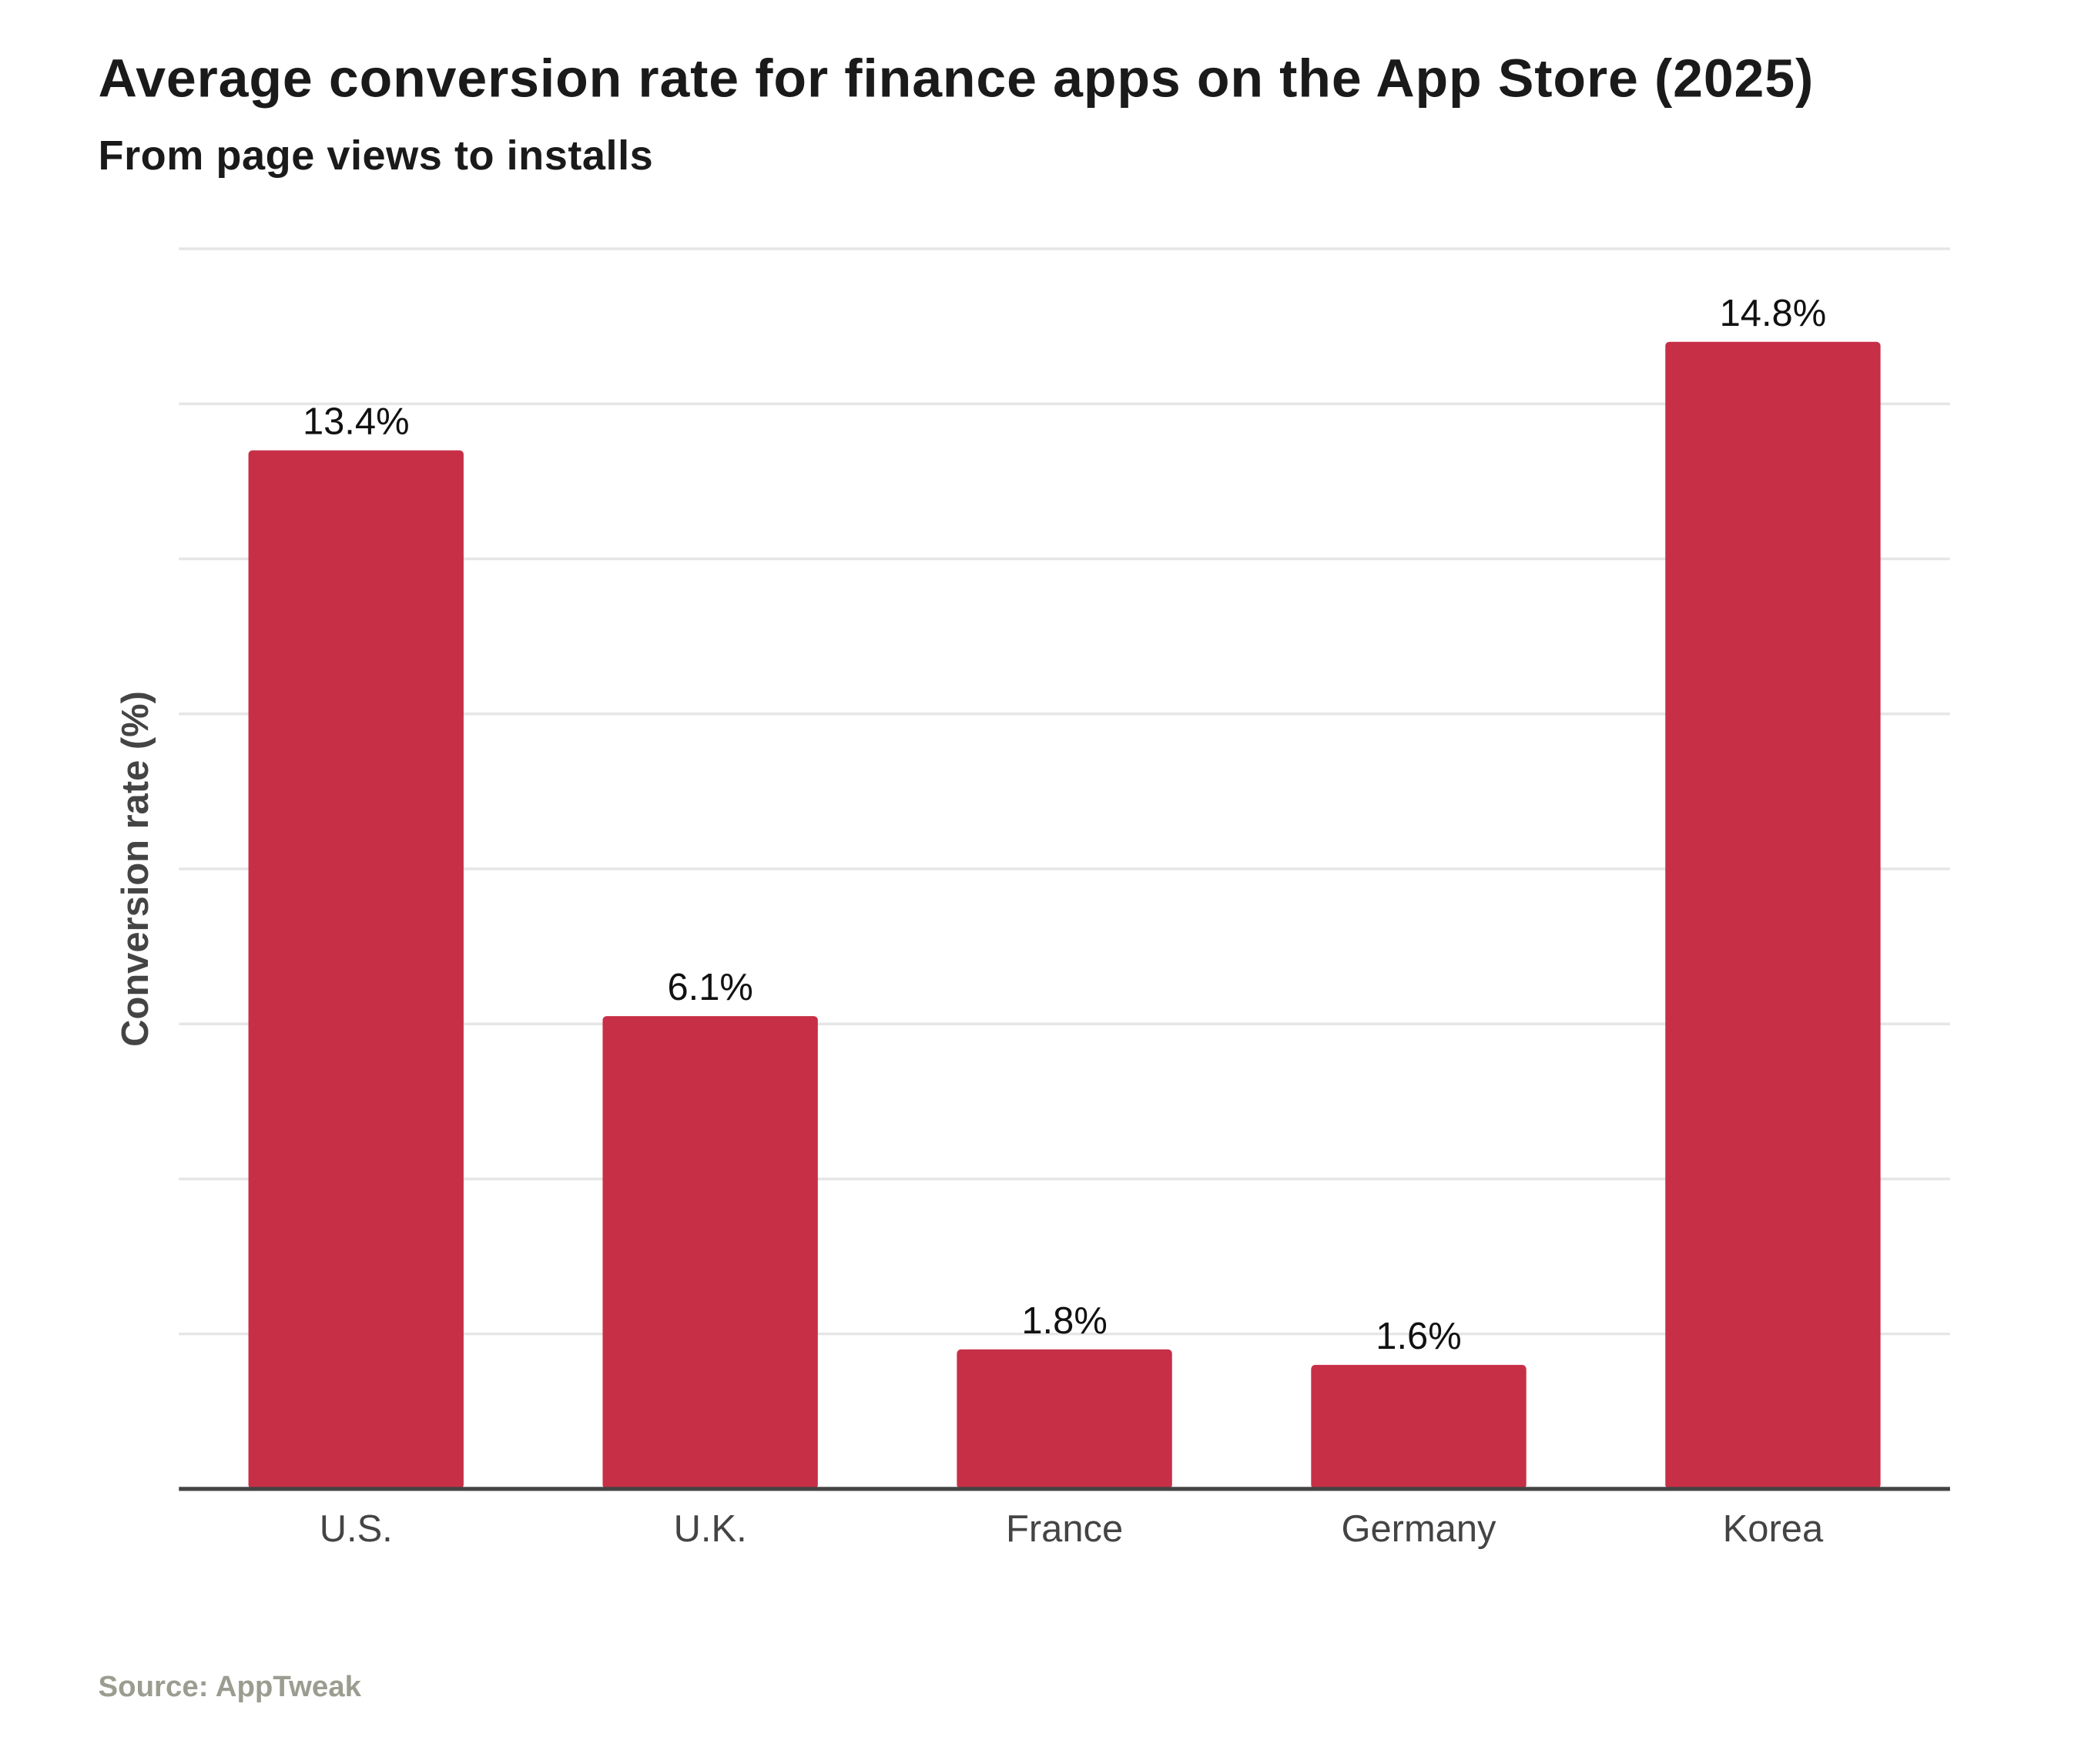  What do you see at coordinates (356, 1529) in the screenshot?
I see `x-tick-label: U.S.` at bounding box center [356, 1529].